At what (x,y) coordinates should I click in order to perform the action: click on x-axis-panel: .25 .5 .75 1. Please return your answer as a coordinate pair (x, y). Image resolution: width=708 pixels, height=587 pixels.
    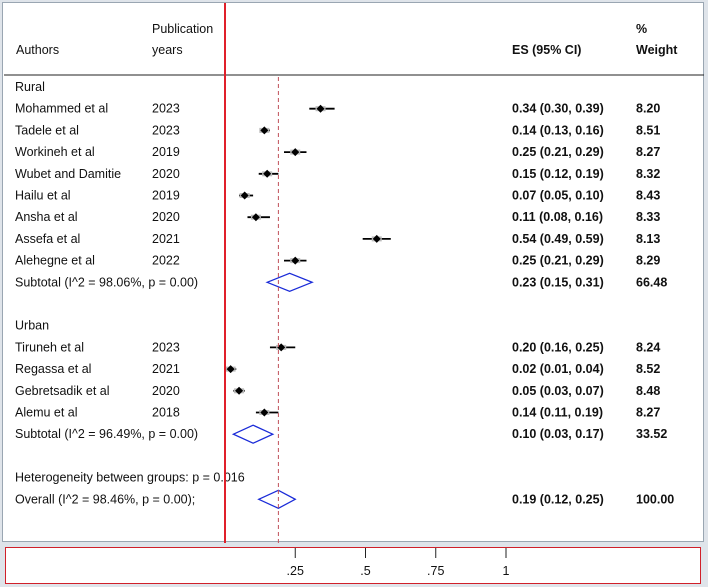
    Looking at the image, I should click on (353, 565).